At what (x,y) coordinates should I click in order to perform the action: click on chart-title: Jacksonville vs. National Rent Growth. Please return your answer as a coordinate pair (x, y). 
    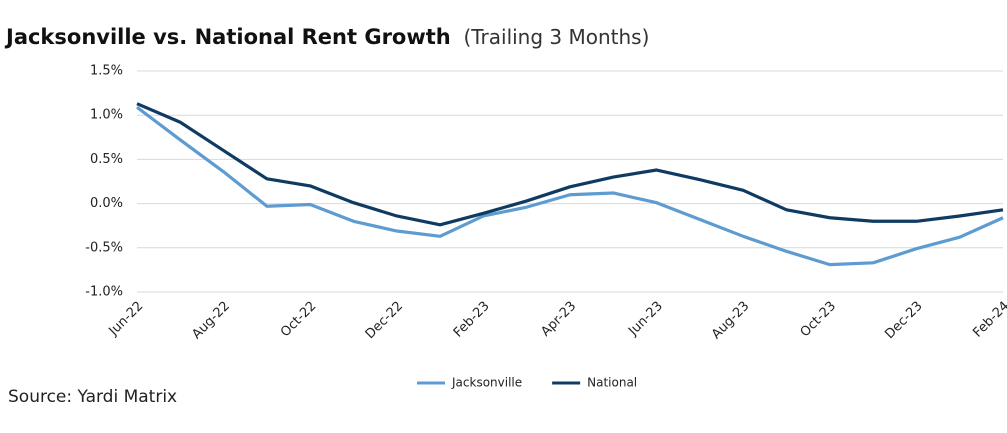
    Looking at the image, I should click on (227, 37).